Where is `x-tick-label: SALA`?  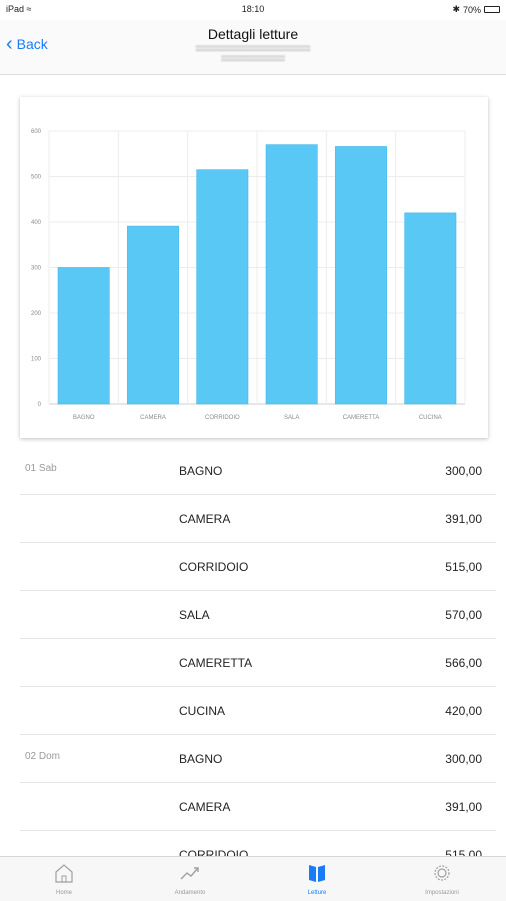
x-tick-label: SALA is located at coordinates (291, 418).